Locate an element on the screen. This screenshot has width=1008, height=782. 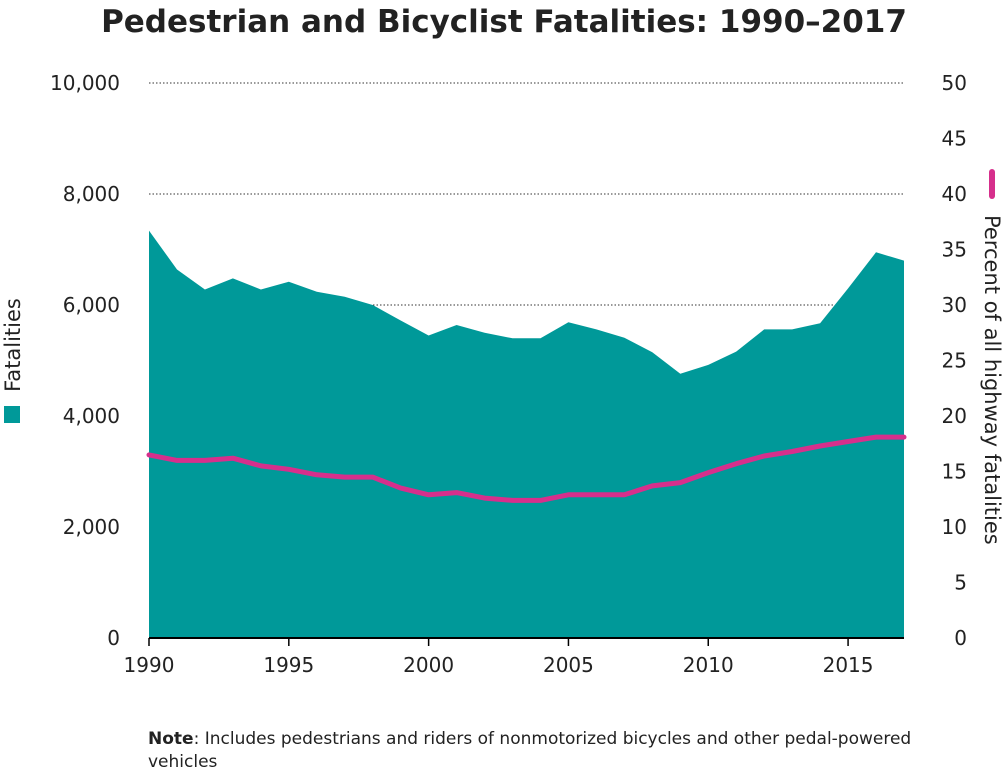
left-tick-label: 2,000 is located at coordinates (91, 527).